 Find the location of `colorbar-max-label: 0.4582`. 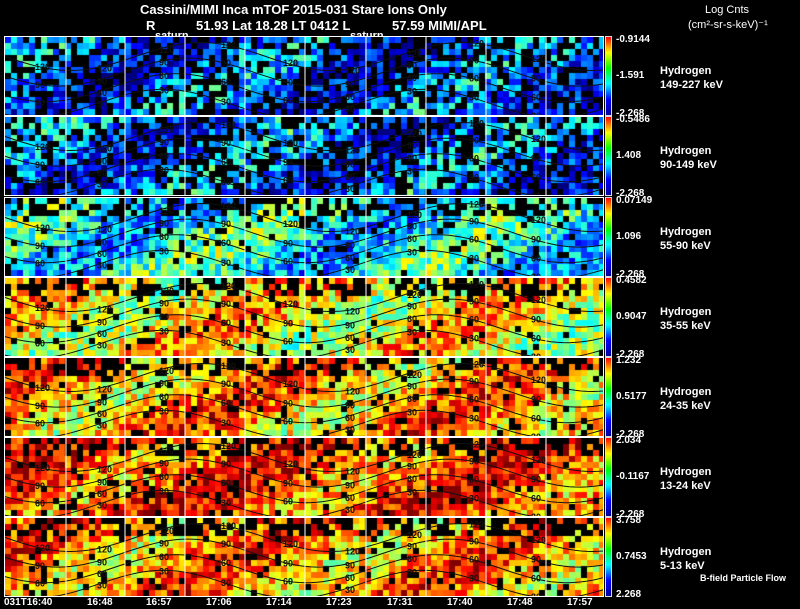

colorbar-max-label: 0.4582 is located at coordinates (631, 280).